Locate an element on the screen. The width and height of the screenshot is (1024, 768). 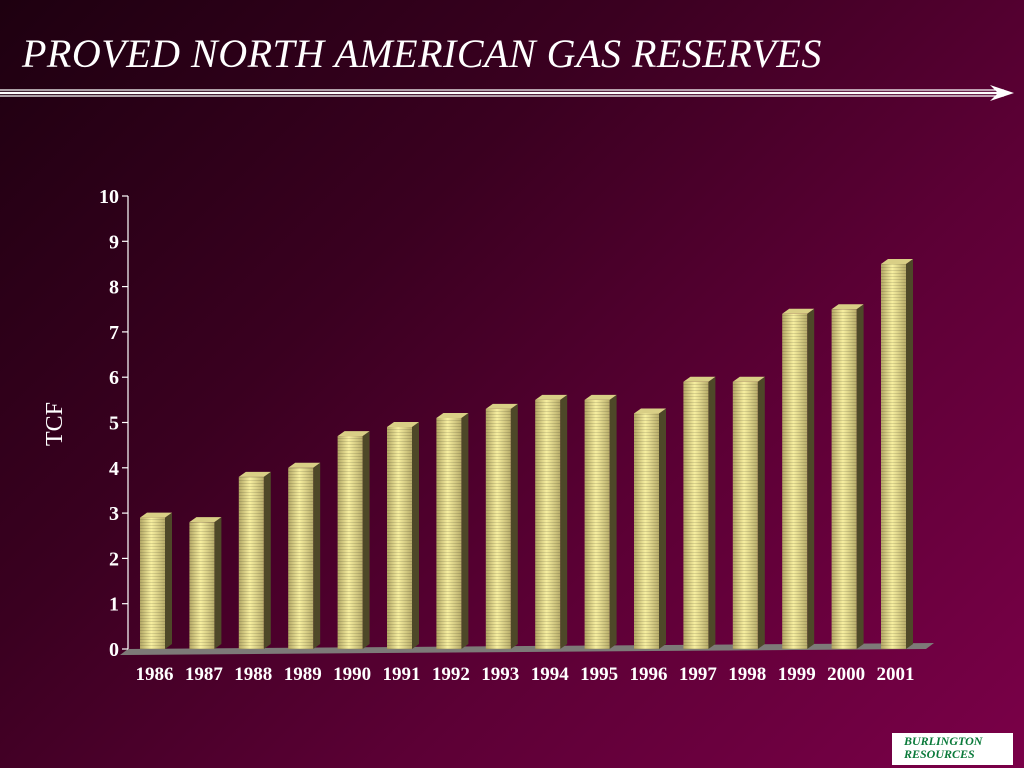
x-tick-label: 1988 is located at coordinates (253, 674).